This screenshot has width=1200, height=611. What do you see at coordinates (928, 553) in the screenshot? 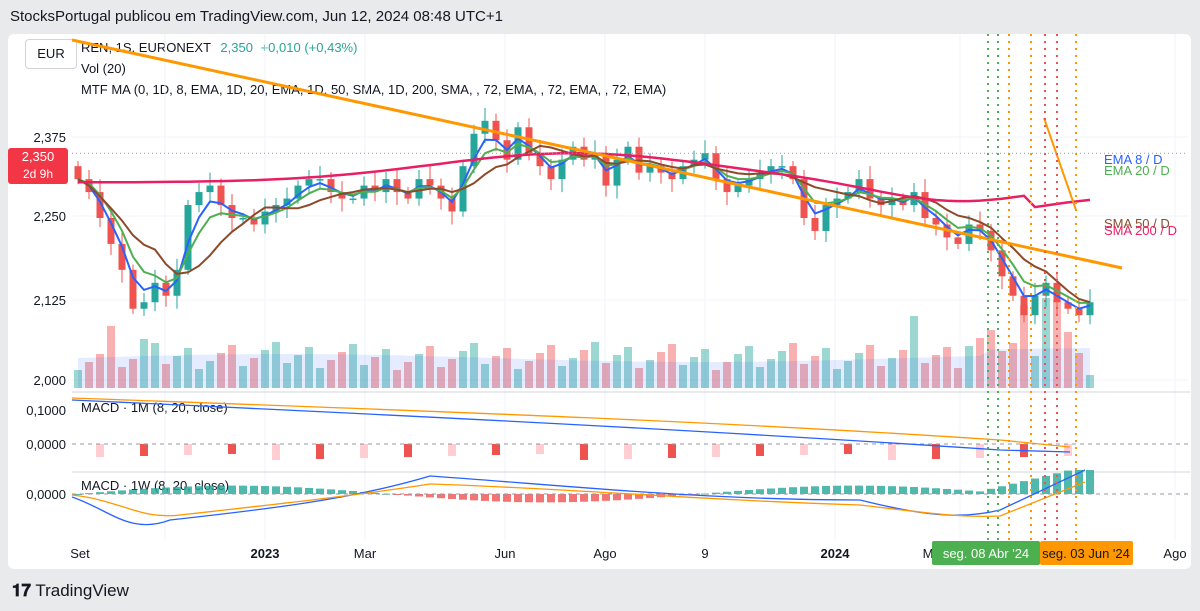
I see `x-tick-label: M` at bounding box center [928, 553].